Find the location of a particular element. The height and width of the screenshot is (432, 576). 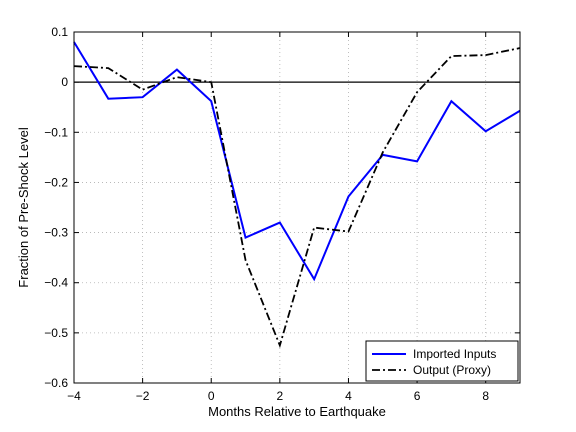

legend-box is located at coordinates (442, 361).